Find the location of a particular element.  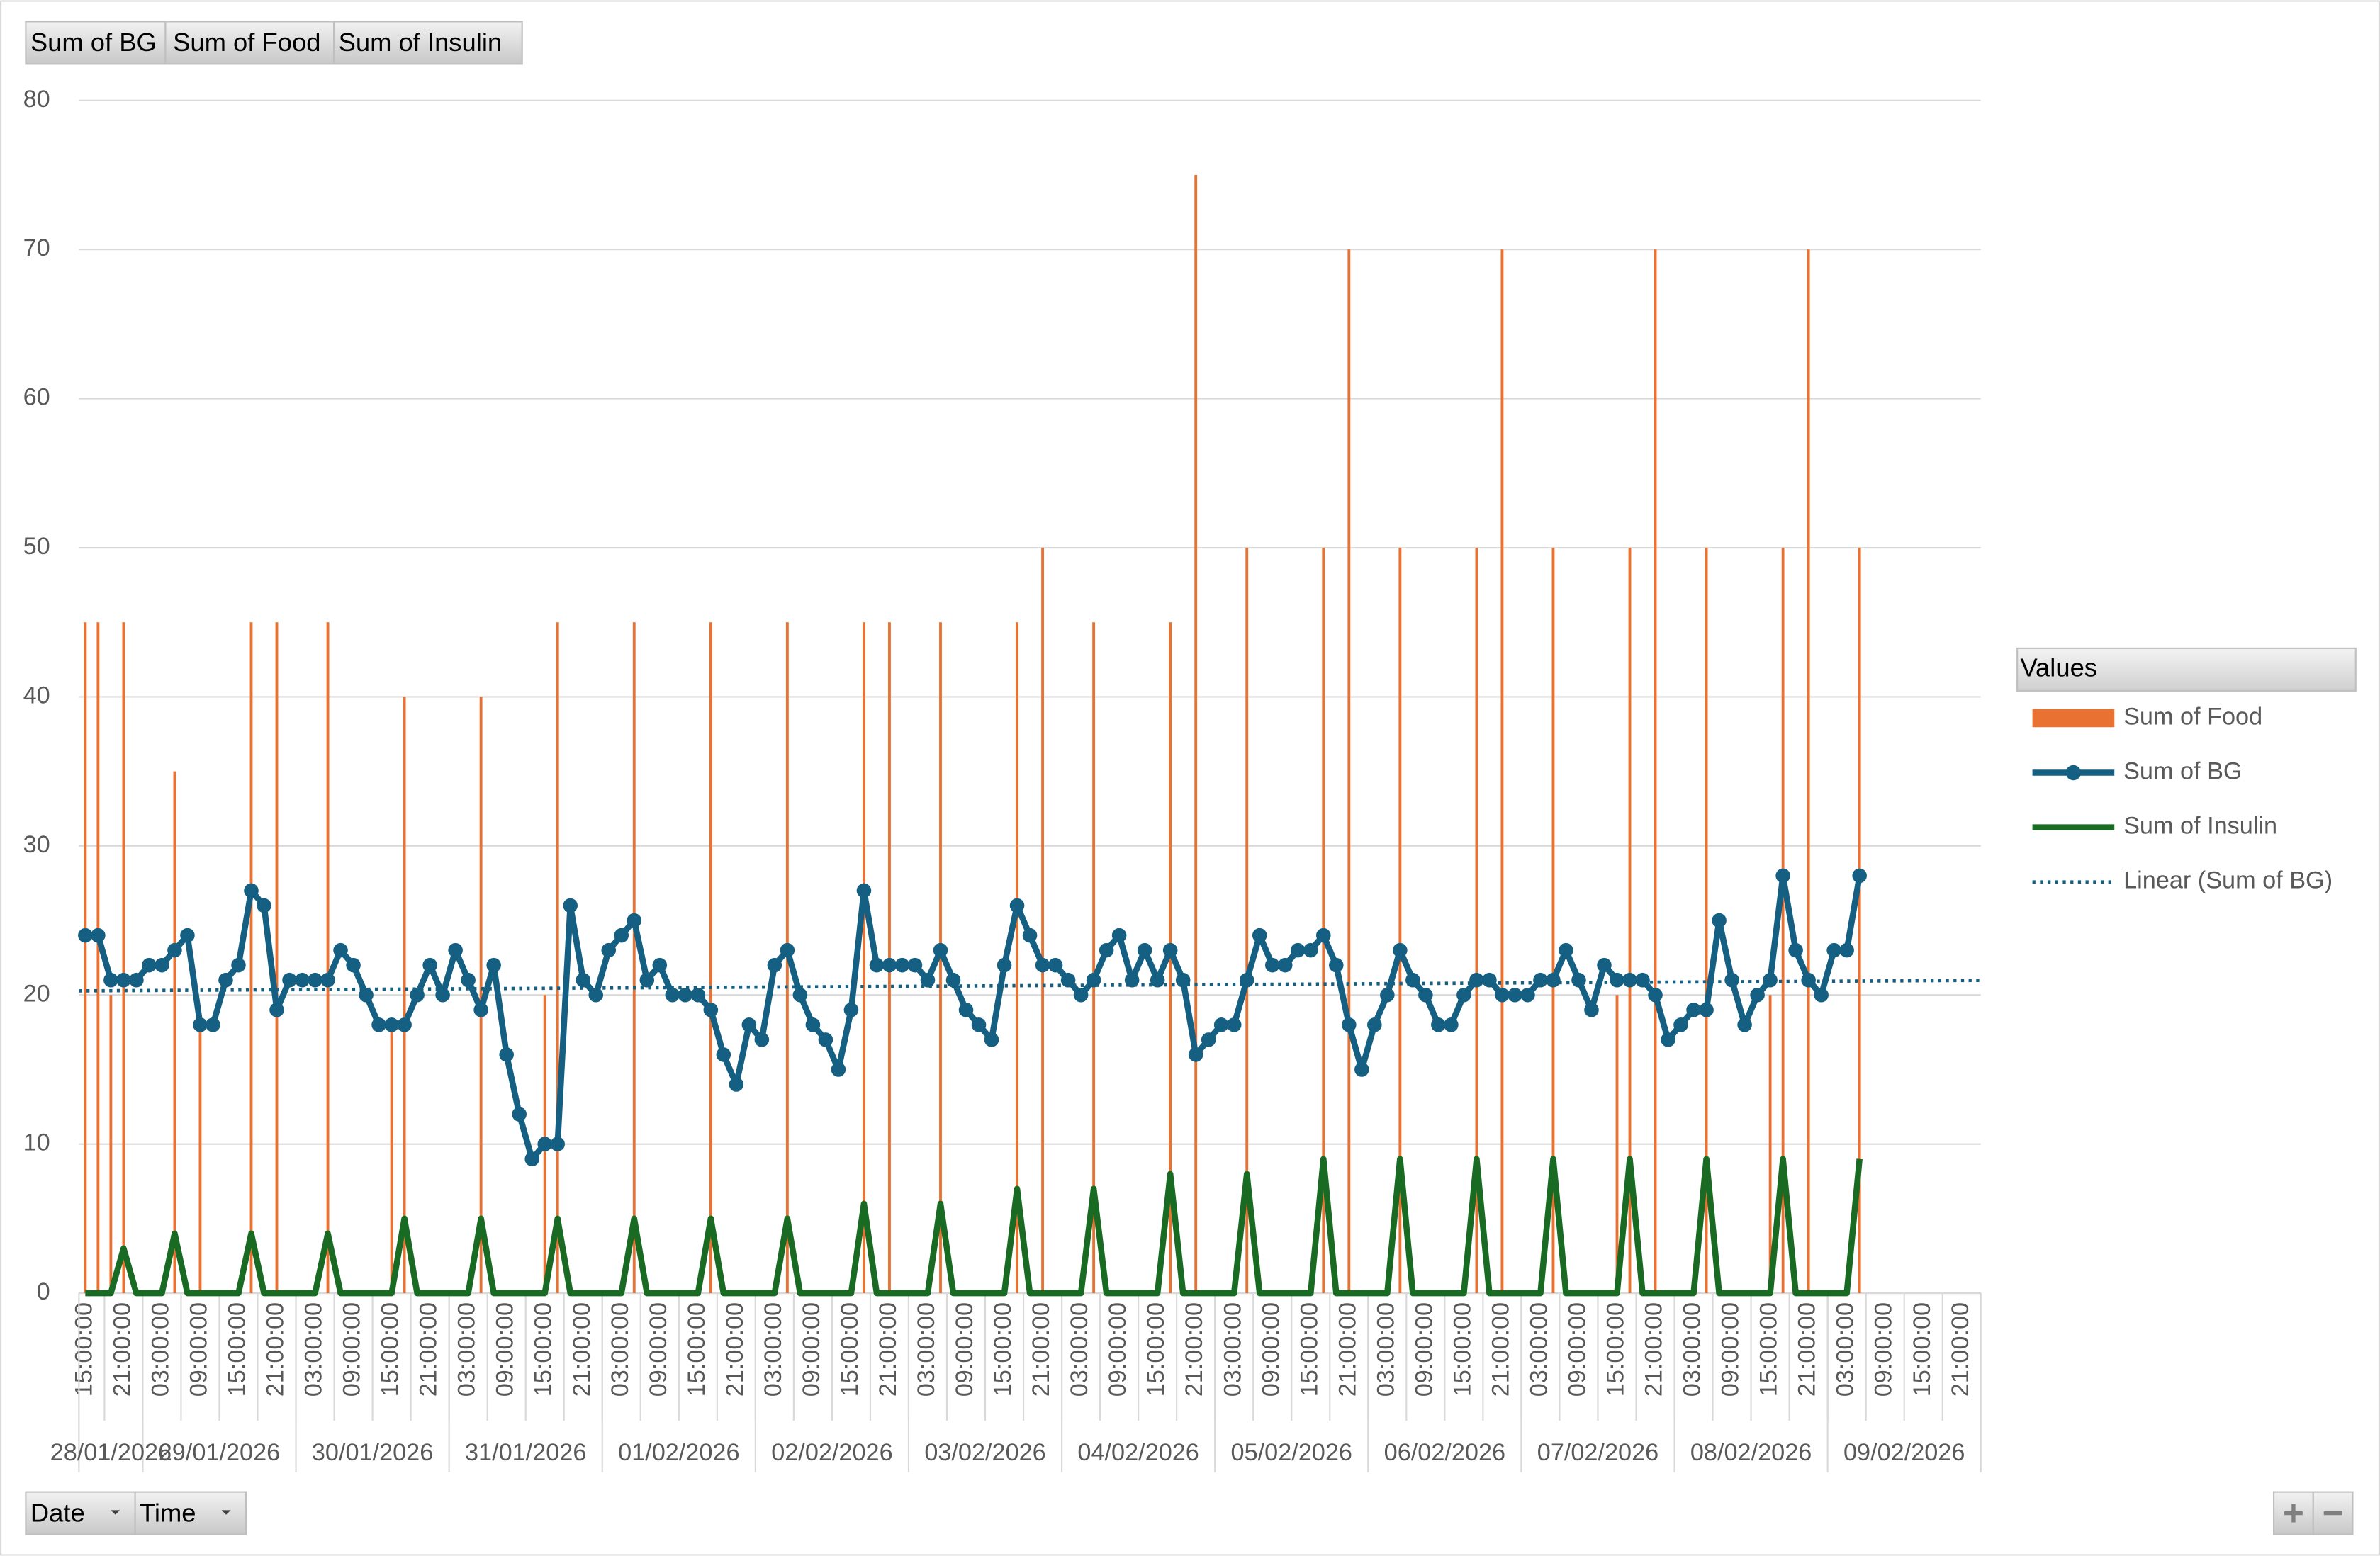

date-label: 05/02/2026 is located at coordinates (1291, 1453).